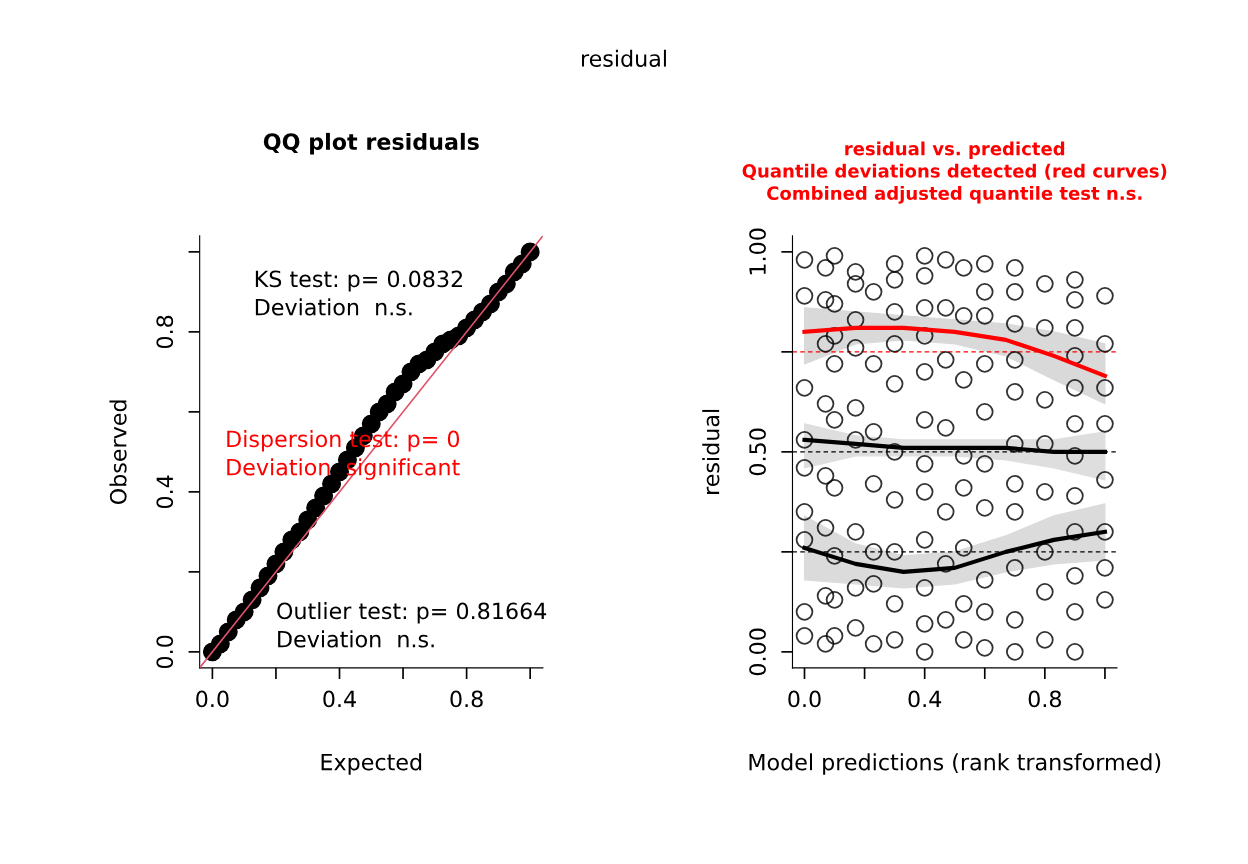 Image resolution: width=1248 pixels, height=864 pixels. Describe the element at coordinates (624, 58) in the screenshot. I see `text: residual` at that location.